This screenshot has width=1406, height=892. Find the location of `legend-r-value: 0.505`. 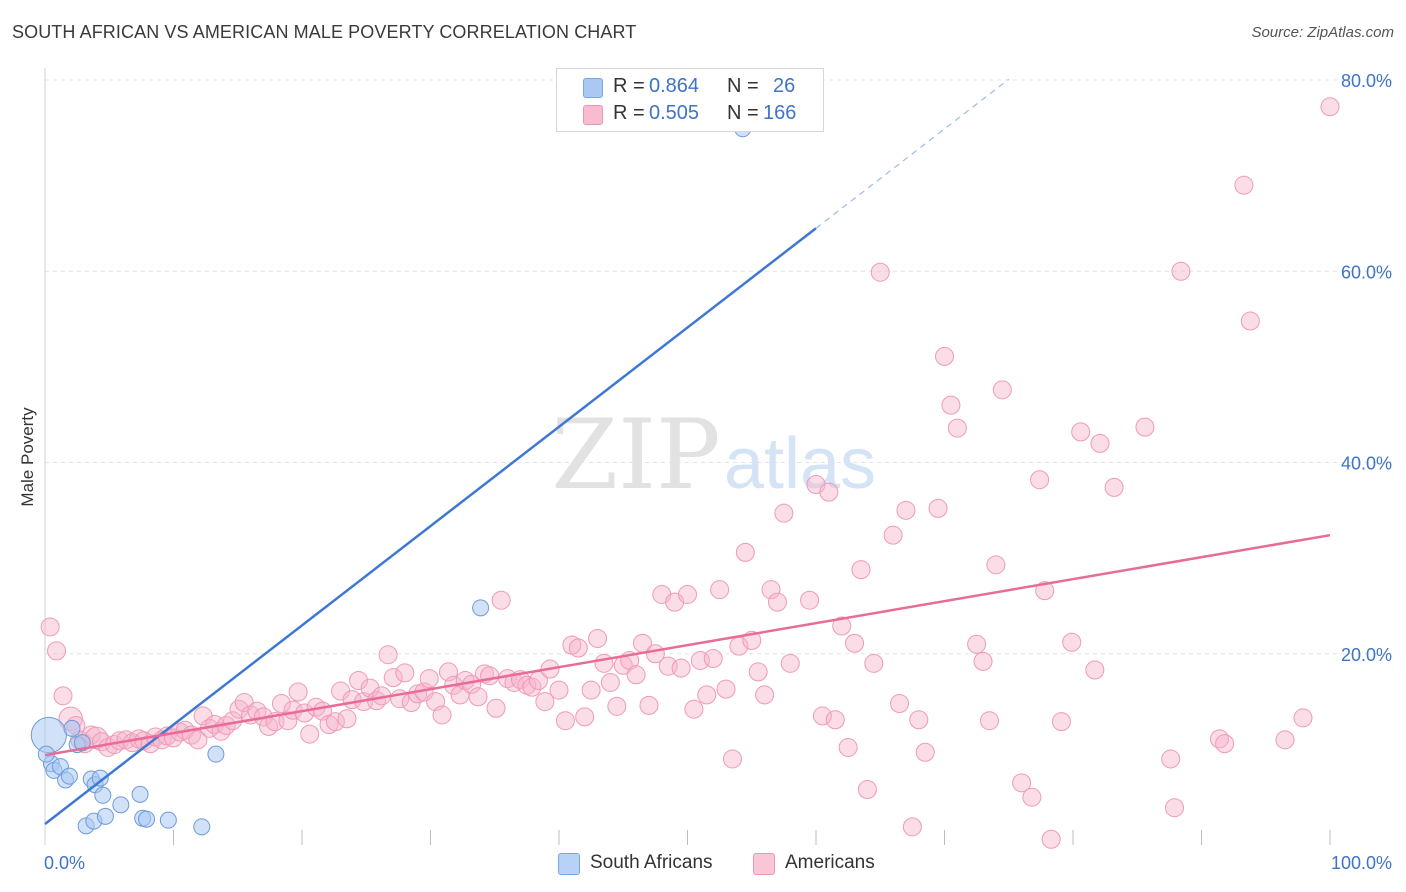

legend-r-value: 0.505 is located at coordinates (674, 113).